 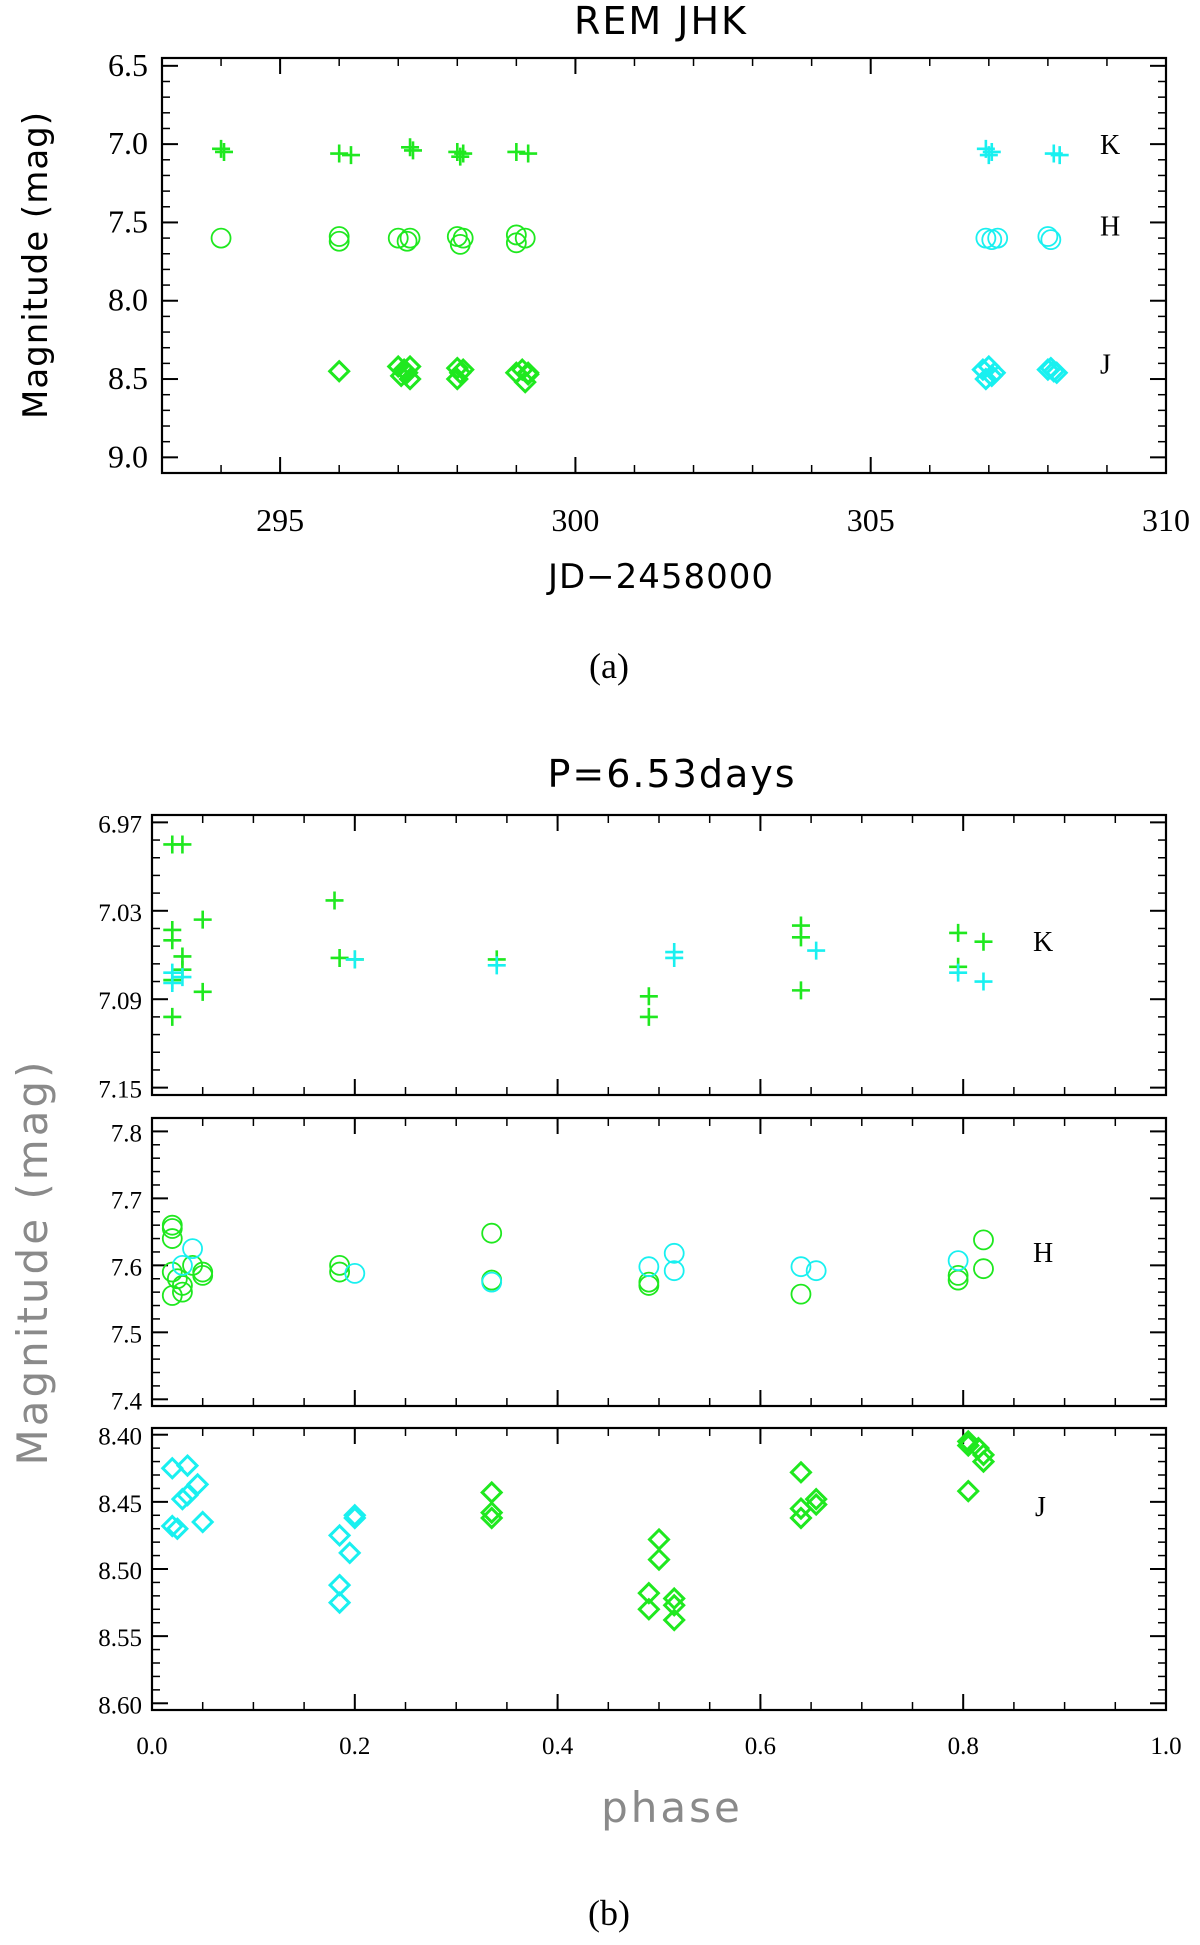 What do you see at coordinates (1105, 364) in the screenshot?
I see `panel-a-band-label-j: J` at bounding box center [1105, 364].